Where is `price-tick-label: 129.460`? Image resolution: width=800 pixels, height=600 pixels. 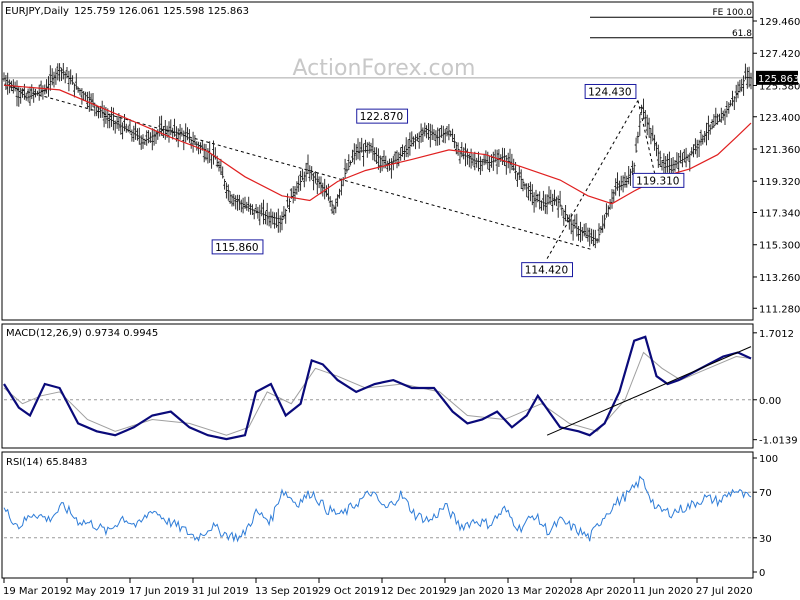
price-tick-label: 129.460 is located at coordinates (779, 22).